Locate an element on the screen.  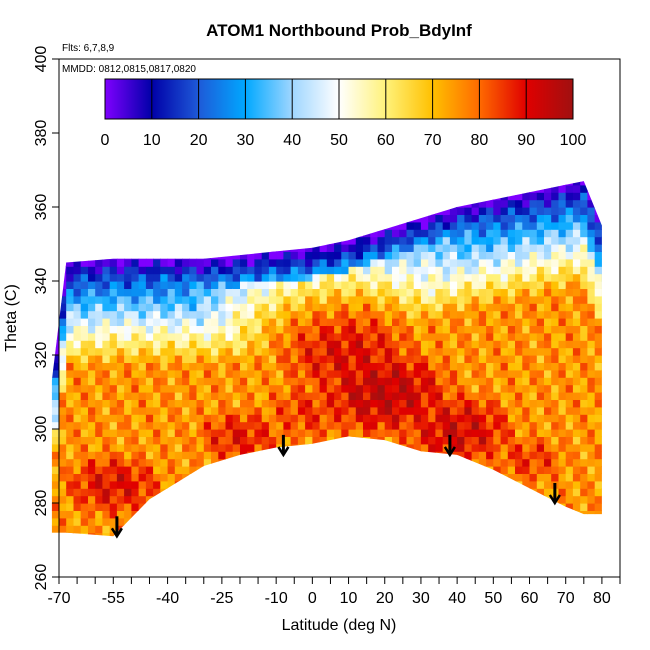
y-tick-label: 320 is located at coordinates (41, 355).